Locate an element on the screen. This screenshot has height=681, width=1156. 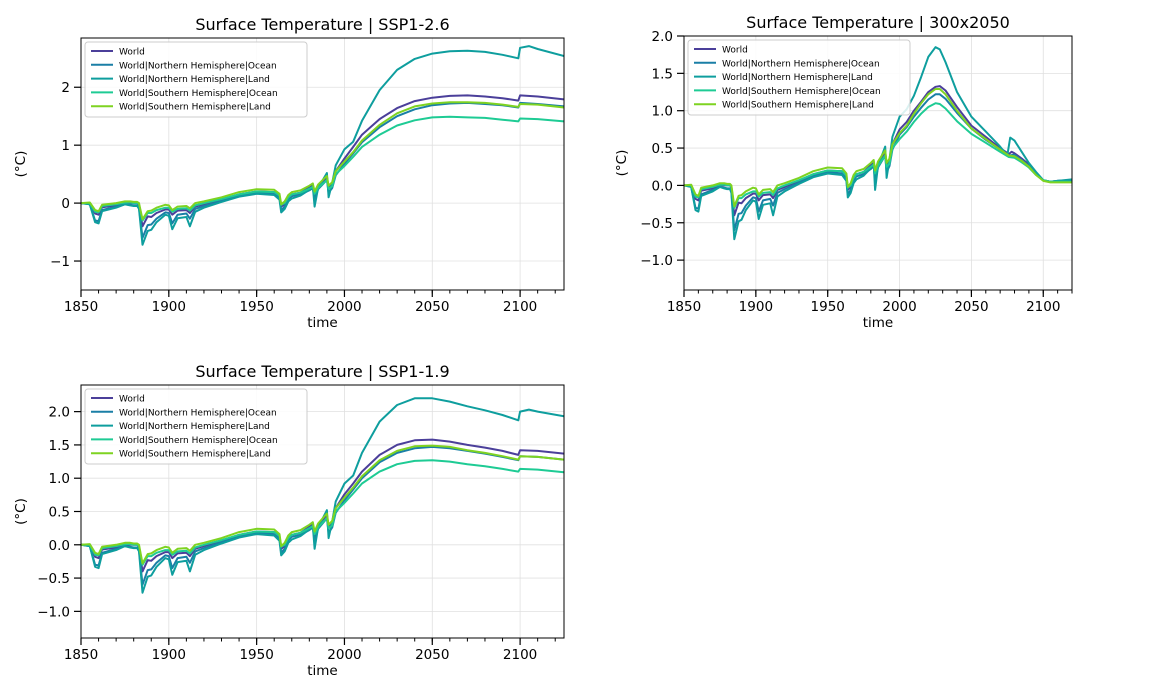
y-tick-label: 0 is located at coordinates (65, 204).